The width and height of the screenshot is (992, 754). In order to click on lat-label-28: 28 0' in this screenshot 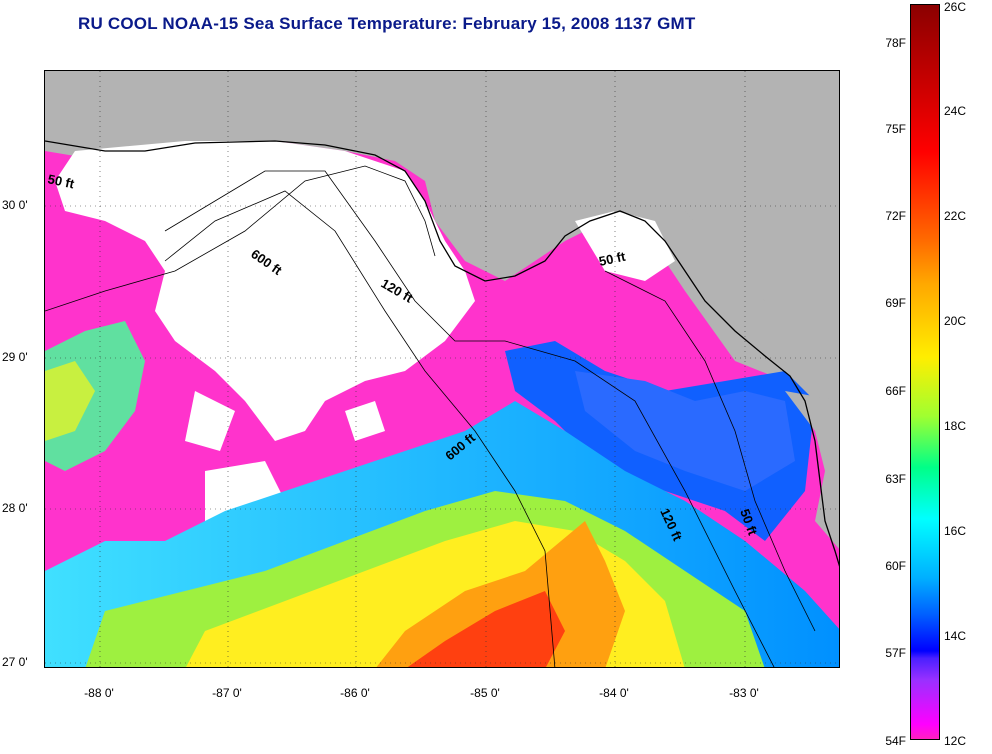, I will do `click(15, 508)`.